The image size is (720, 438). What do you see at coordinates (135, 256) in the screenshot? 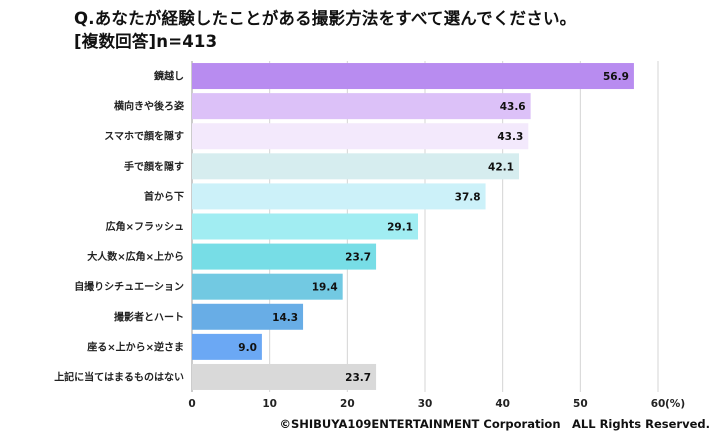
I see `category-label: 大人数×広角×上から` at bounding box center [135, 256].